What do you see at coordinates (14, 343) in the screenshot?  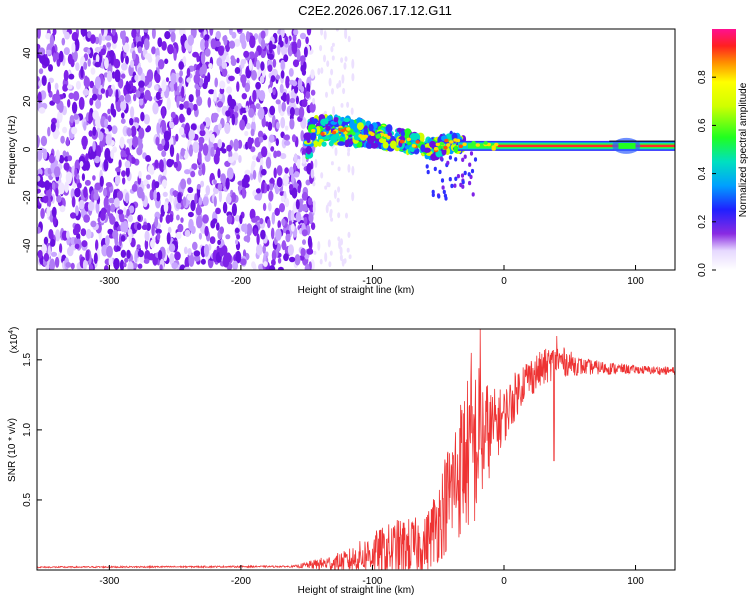 I see `snr-scale-base: (x10` at bounding box center [14, 343].